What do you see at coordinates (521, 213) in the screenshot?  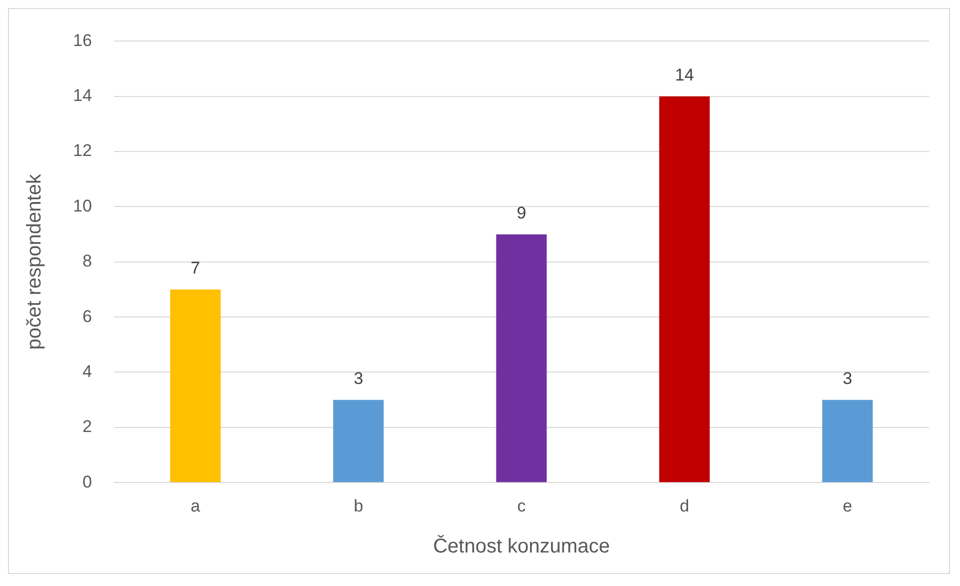 I see `data-label: 9` at bounding box center [521, 213].